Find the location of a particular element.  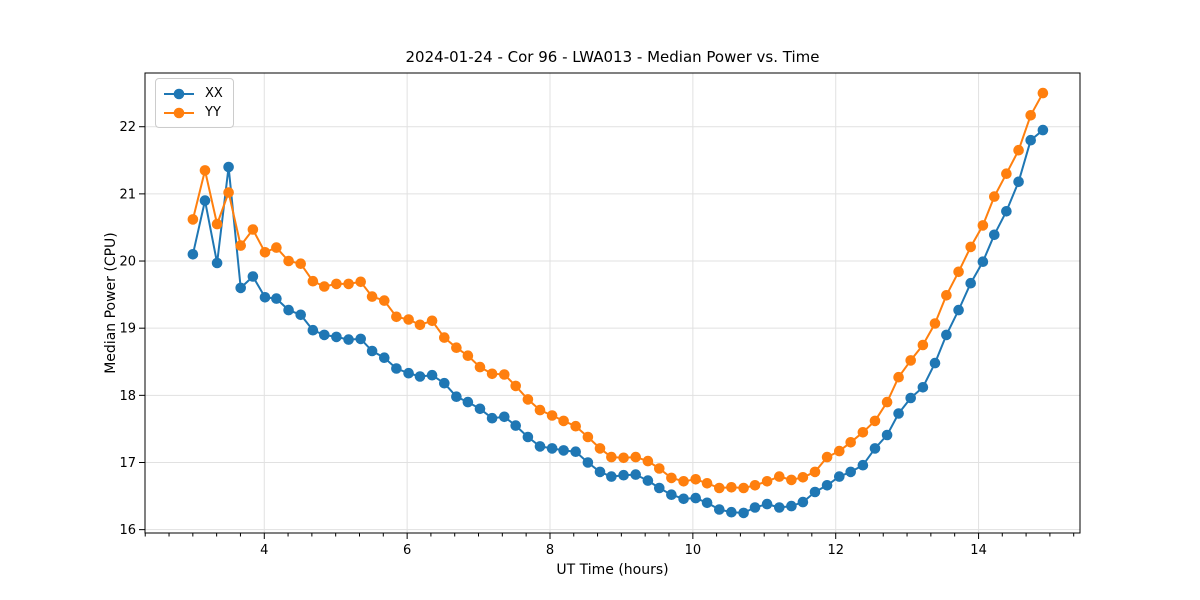

x-axis-label: UT Time (hours) is located at coordinates (612, 570).